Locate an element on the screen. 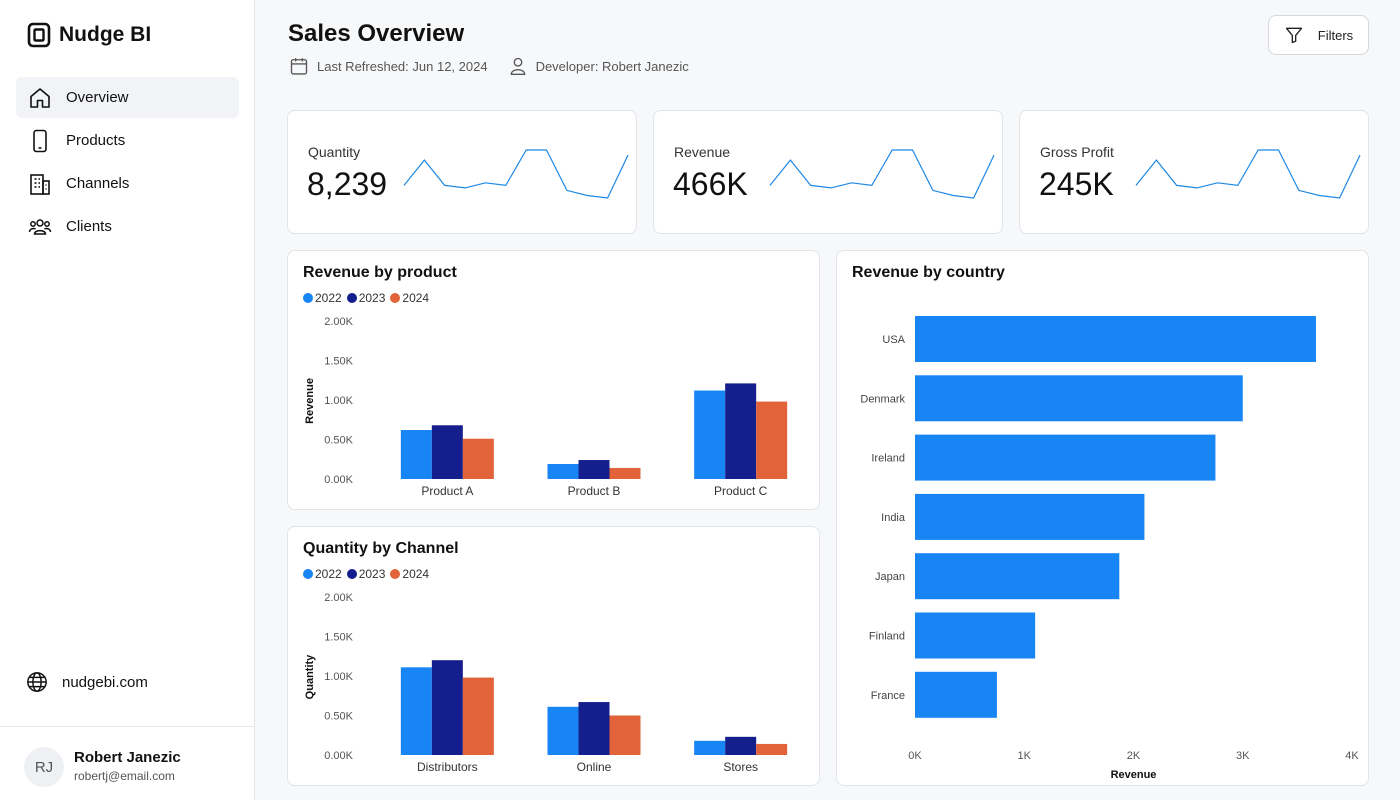  kpi-value: 245K is located at coordinates (1076, 184).